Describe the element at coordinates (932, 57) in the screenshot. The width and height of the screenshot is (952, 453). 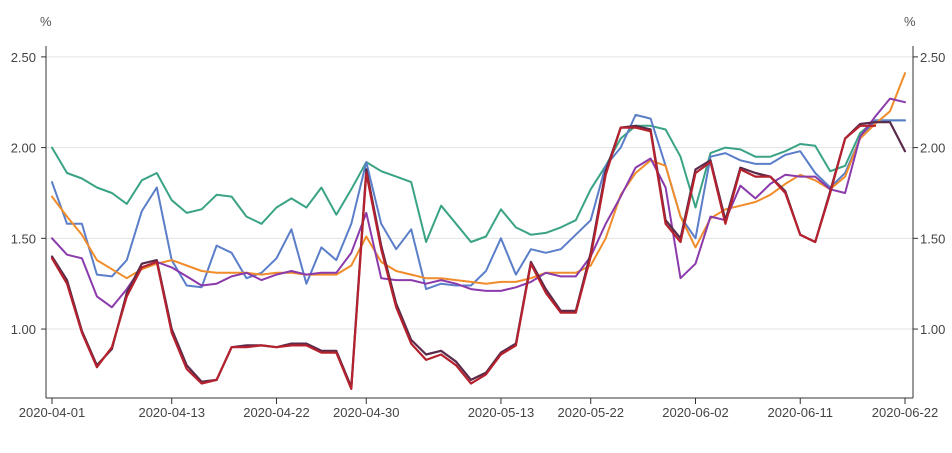
I see `y-tick-label-right: 2.50` at that location.